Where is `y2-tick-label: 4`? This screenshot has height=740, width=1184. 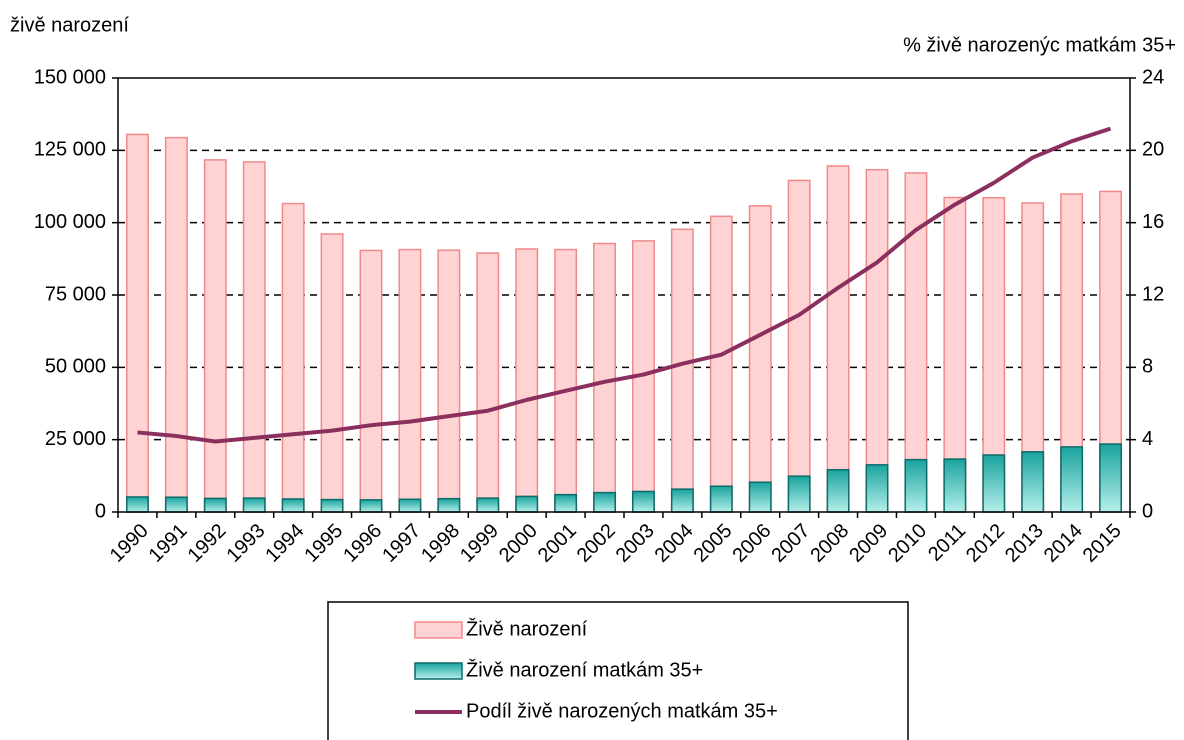
y2-tick-label: 4 is located at coordinates (1147, 439).